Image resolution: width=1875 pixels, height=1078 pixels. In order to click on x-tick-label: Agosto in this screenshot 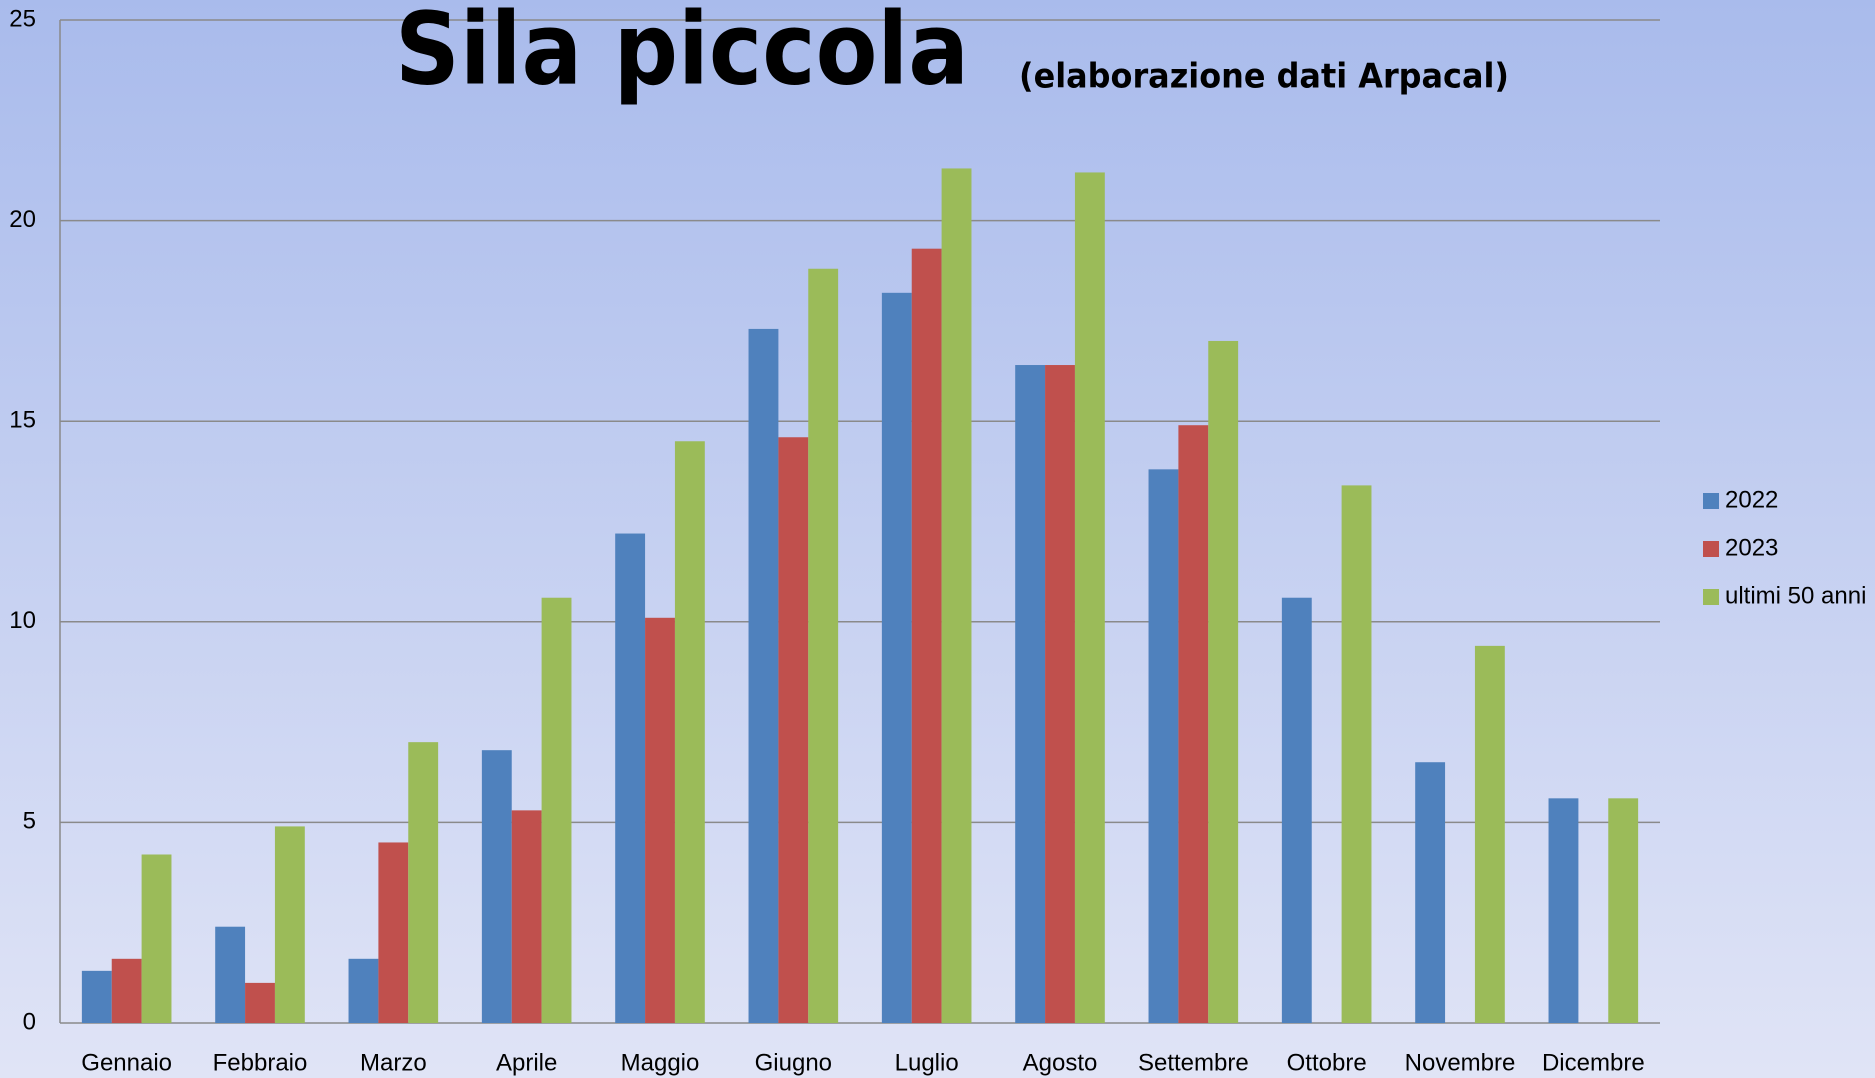, I will do `click(1060, 1062)`.